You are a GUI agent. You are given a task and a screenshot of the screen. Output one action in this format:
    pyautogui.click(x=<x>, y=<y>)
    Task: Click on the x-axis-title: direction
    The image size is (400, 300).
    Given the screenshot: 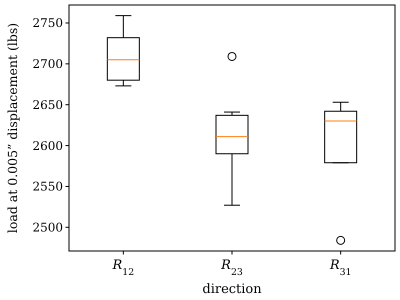 What is the action you would take?
    pyautogui.click(x=232, y=289)
    